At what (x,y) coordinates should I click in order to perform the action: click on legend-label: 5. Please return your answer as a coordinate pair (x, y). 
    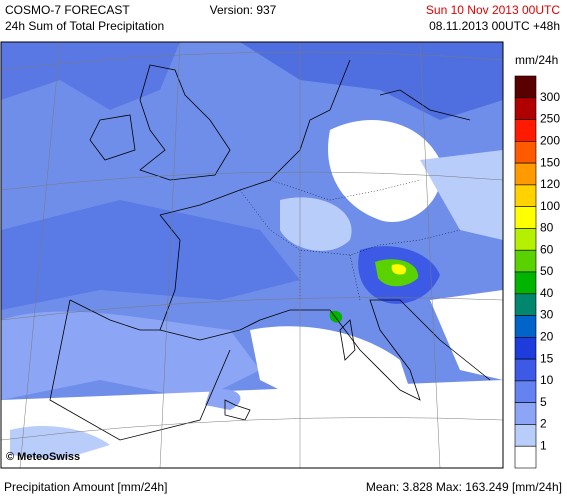
    Looking at the image, I should click on (543, 402).